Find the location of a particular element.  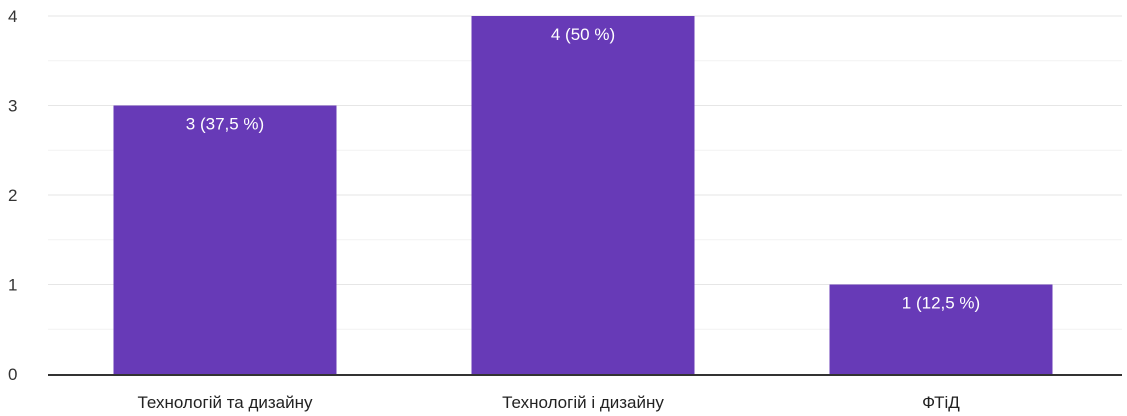

bar-data-label: 1 (12,5 %) is located at coordinates (941, 303).